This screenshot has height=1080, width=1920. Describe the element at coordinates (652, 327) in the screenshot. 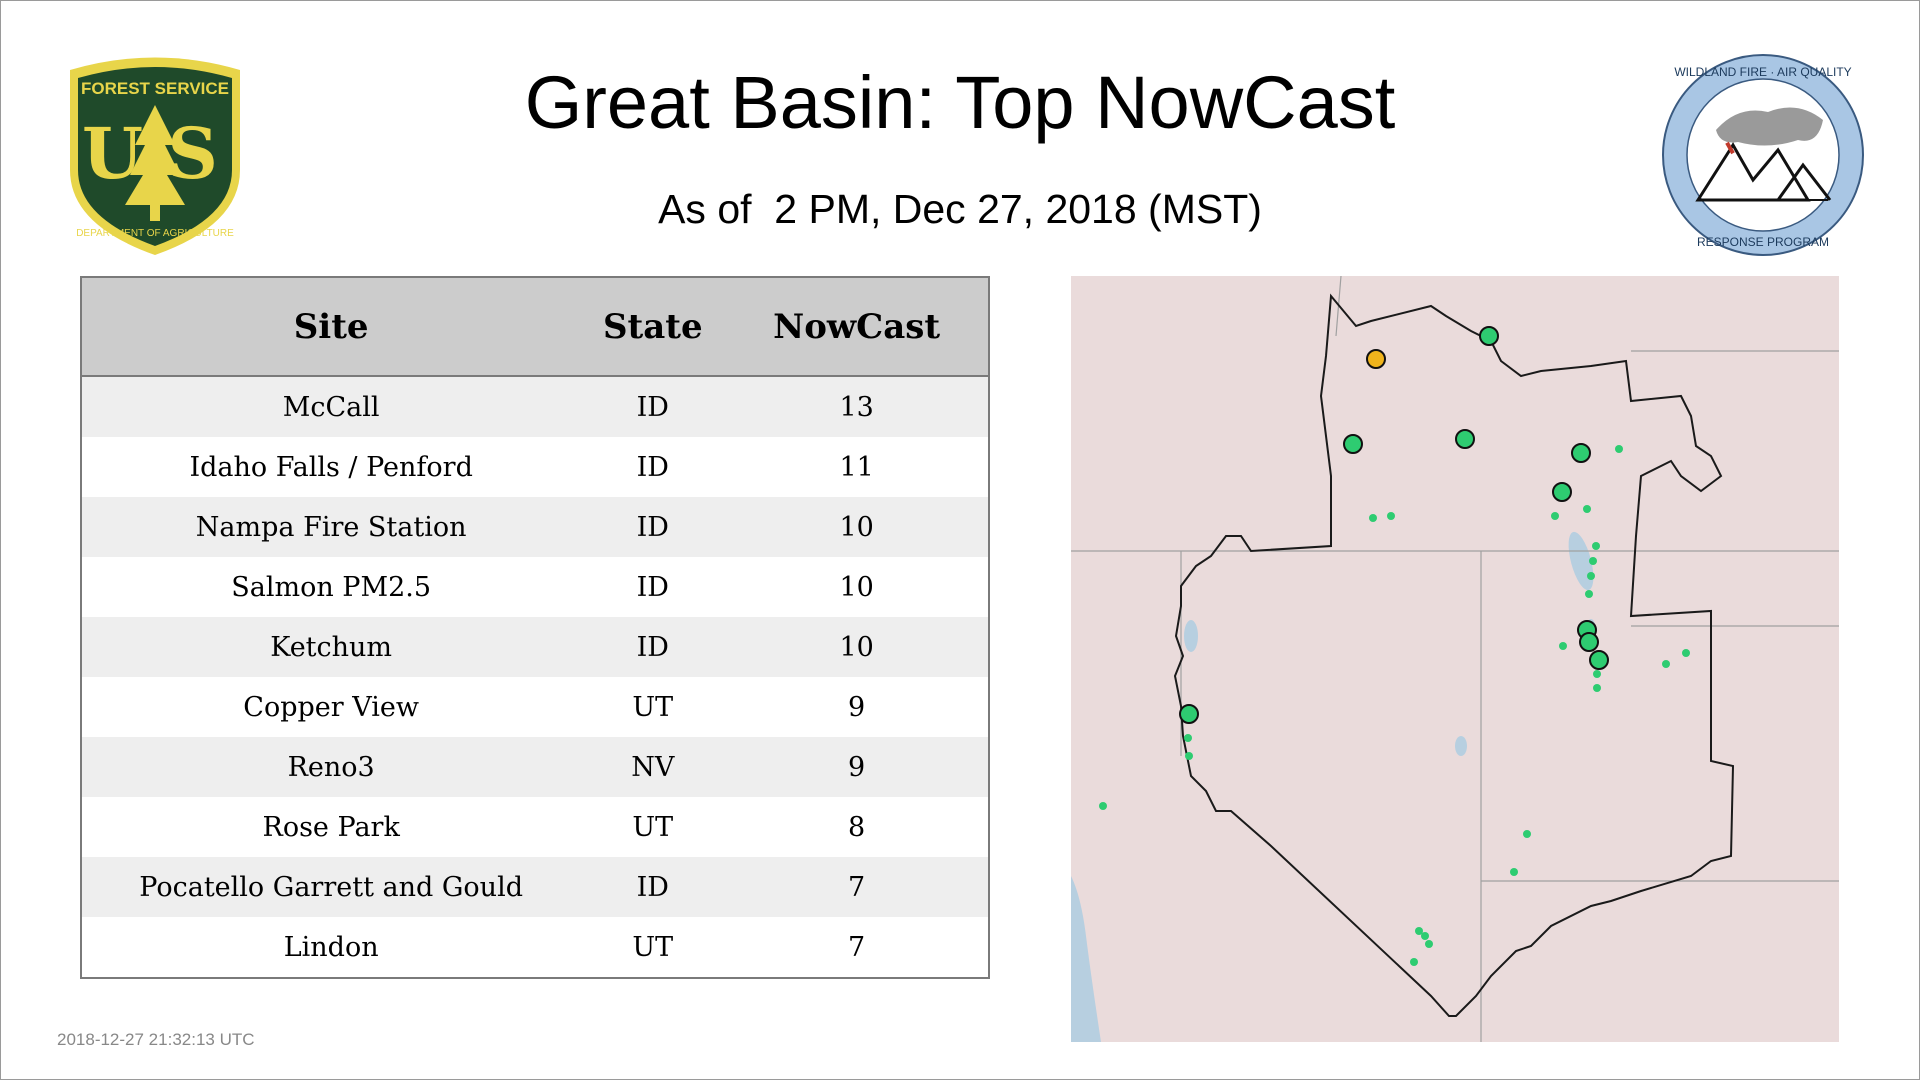

I see `header-state: State` at that location.